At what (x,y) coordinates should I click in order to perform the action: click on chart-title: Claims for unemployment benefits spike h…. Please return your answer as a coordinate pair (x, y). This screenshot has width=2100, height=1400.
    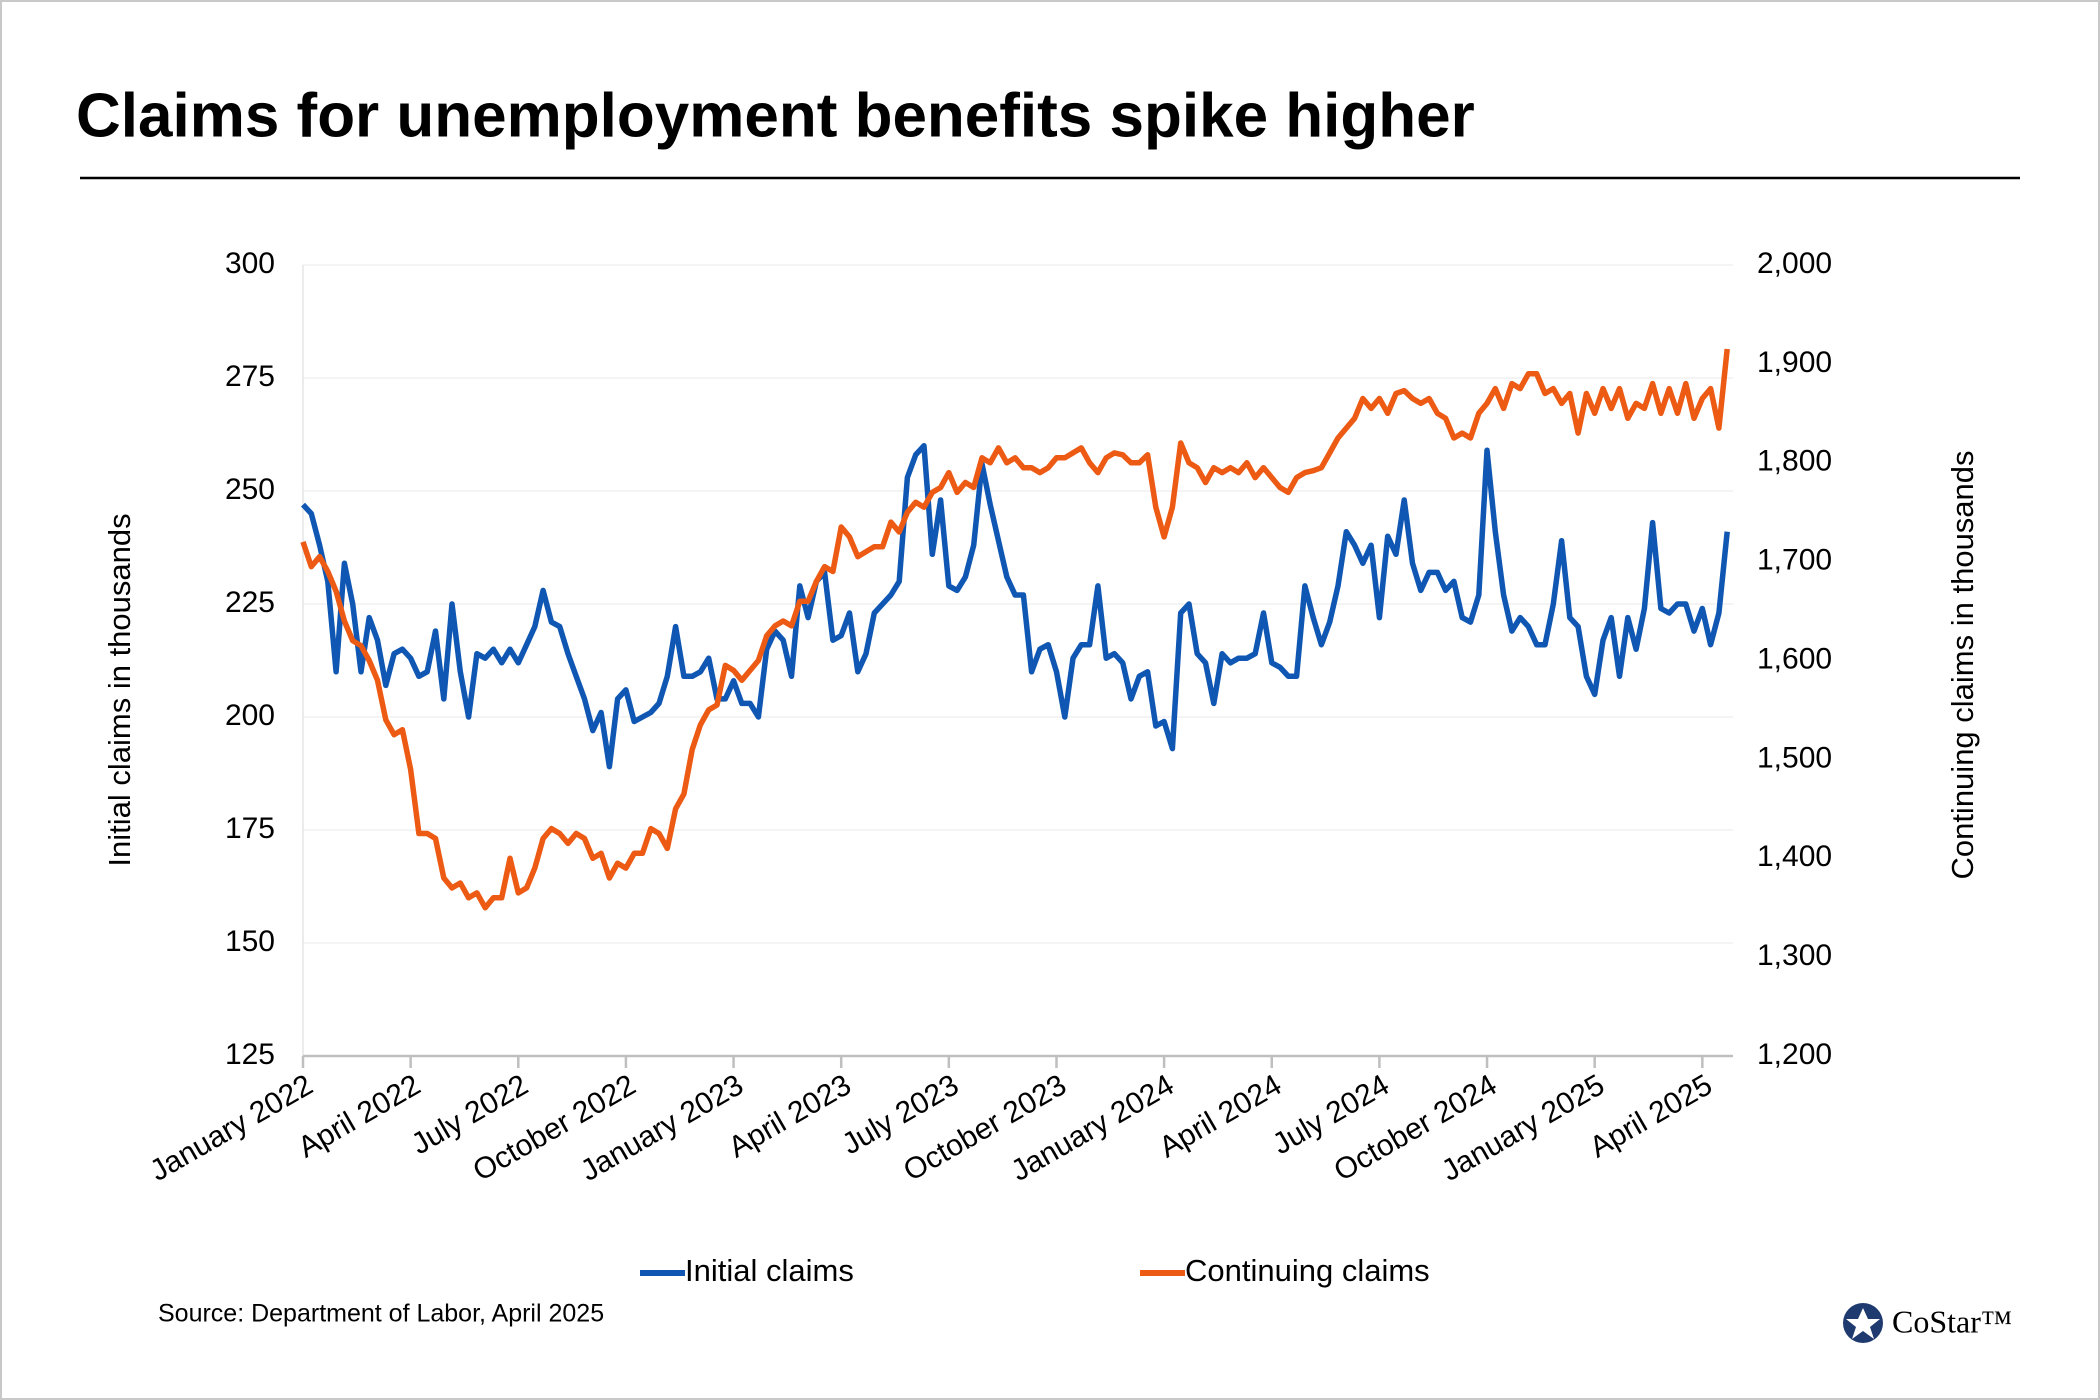
    Looking at the image, I should click on (775, 115).